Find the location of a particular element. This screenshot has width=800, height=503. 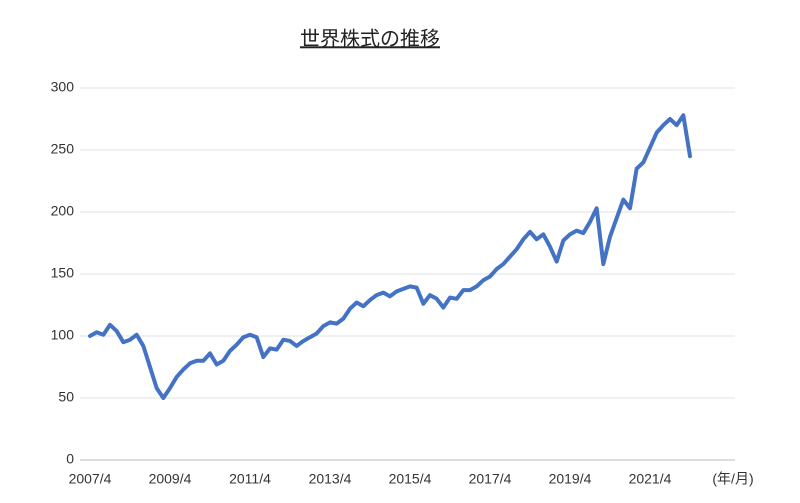

x-tick-label: 2011/4 is located at coordinates (250, 479).